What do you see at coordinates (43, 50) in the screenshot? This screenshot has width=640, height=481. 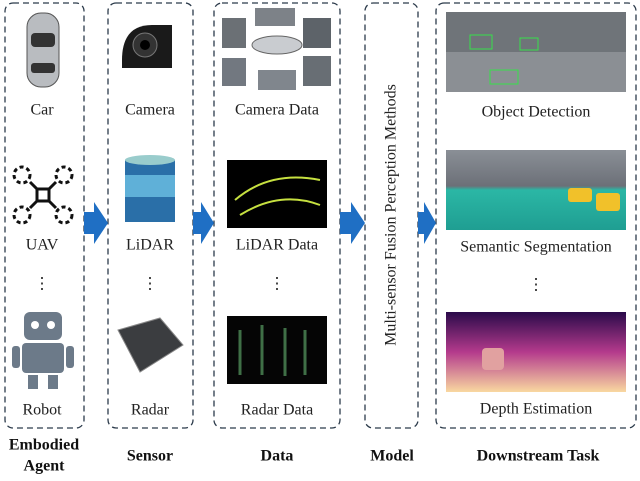 I see `car-icon` at bounding box center [43, 50].